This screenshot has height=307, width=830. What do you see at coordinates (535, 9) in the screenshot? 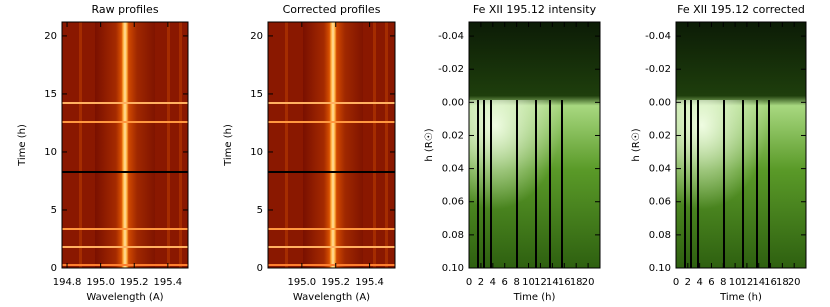
I see `panel-title: Fe XII 195.12 intensity` at bounding box center [535, 9].